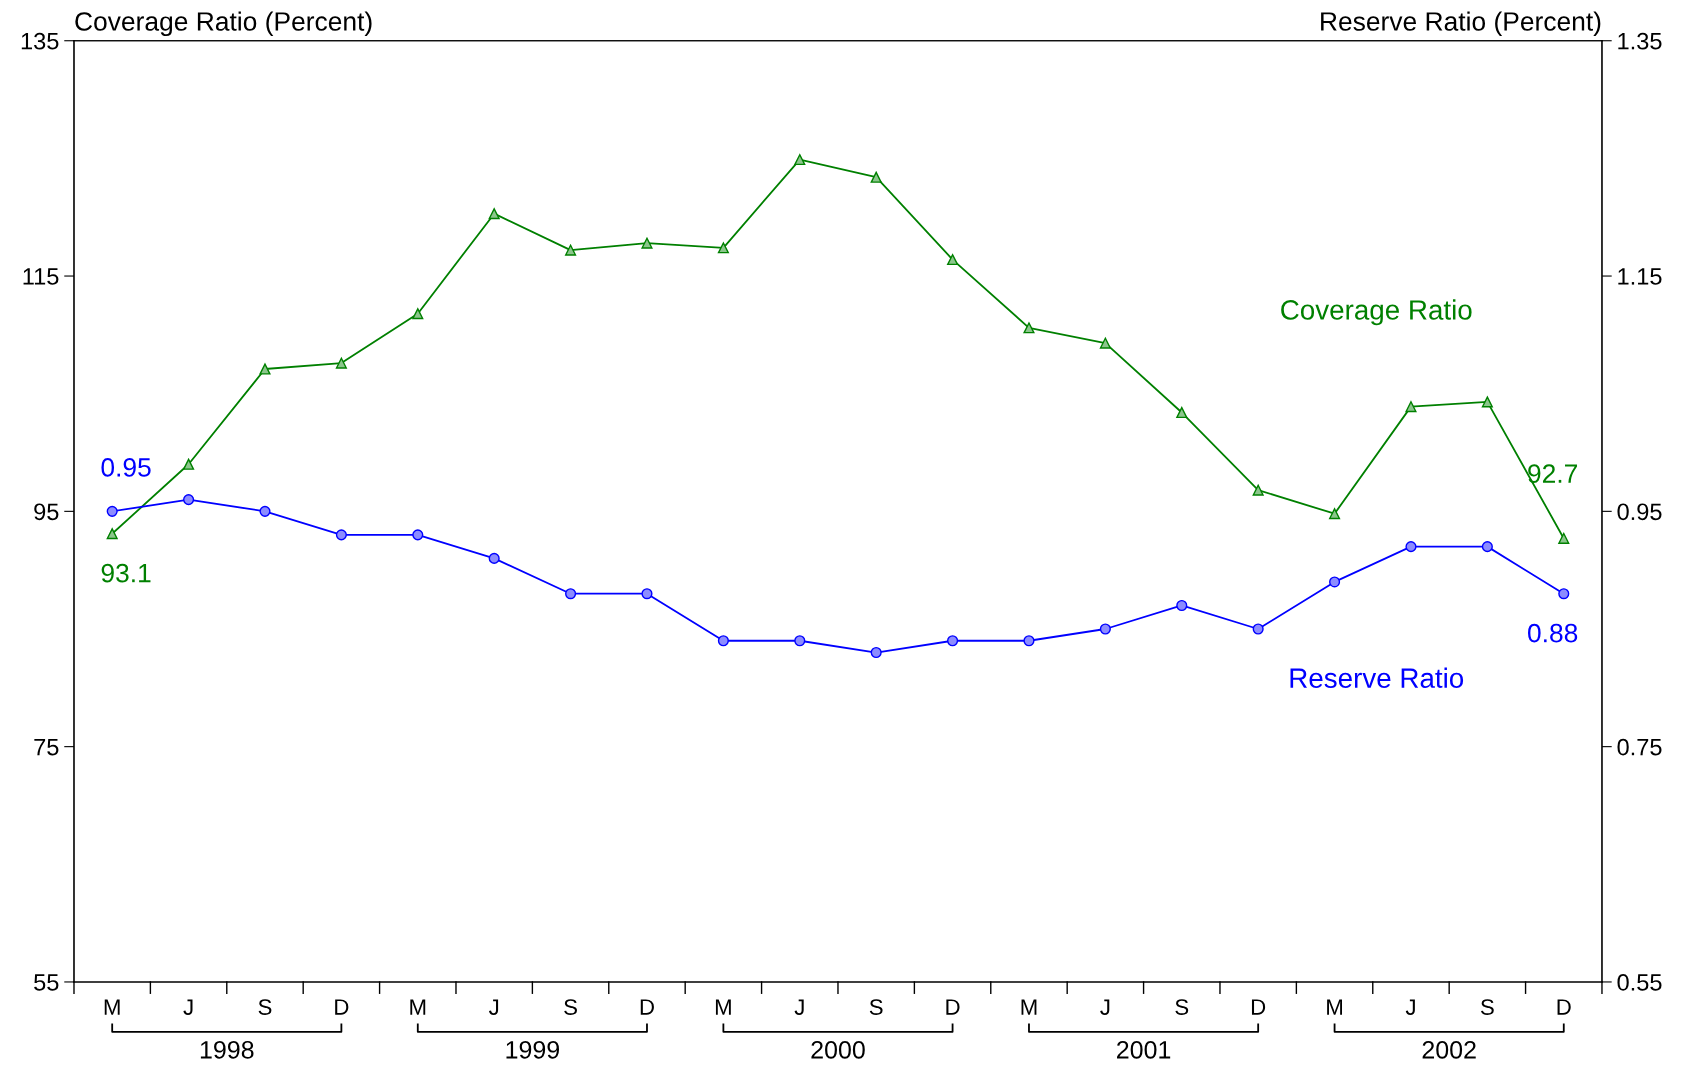 The height and width of the screenshot is (1072, 1697). What do you see at coordinates (46, 512) in the screenshot?
I see `y-tick-label: 95` at bounding box center [46, 512].